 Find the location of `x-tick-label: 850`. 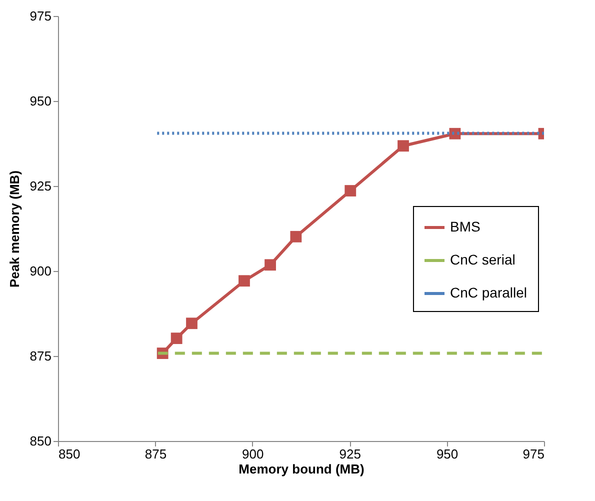

x-tick-label: 850 is located at coordinates (69, 454).